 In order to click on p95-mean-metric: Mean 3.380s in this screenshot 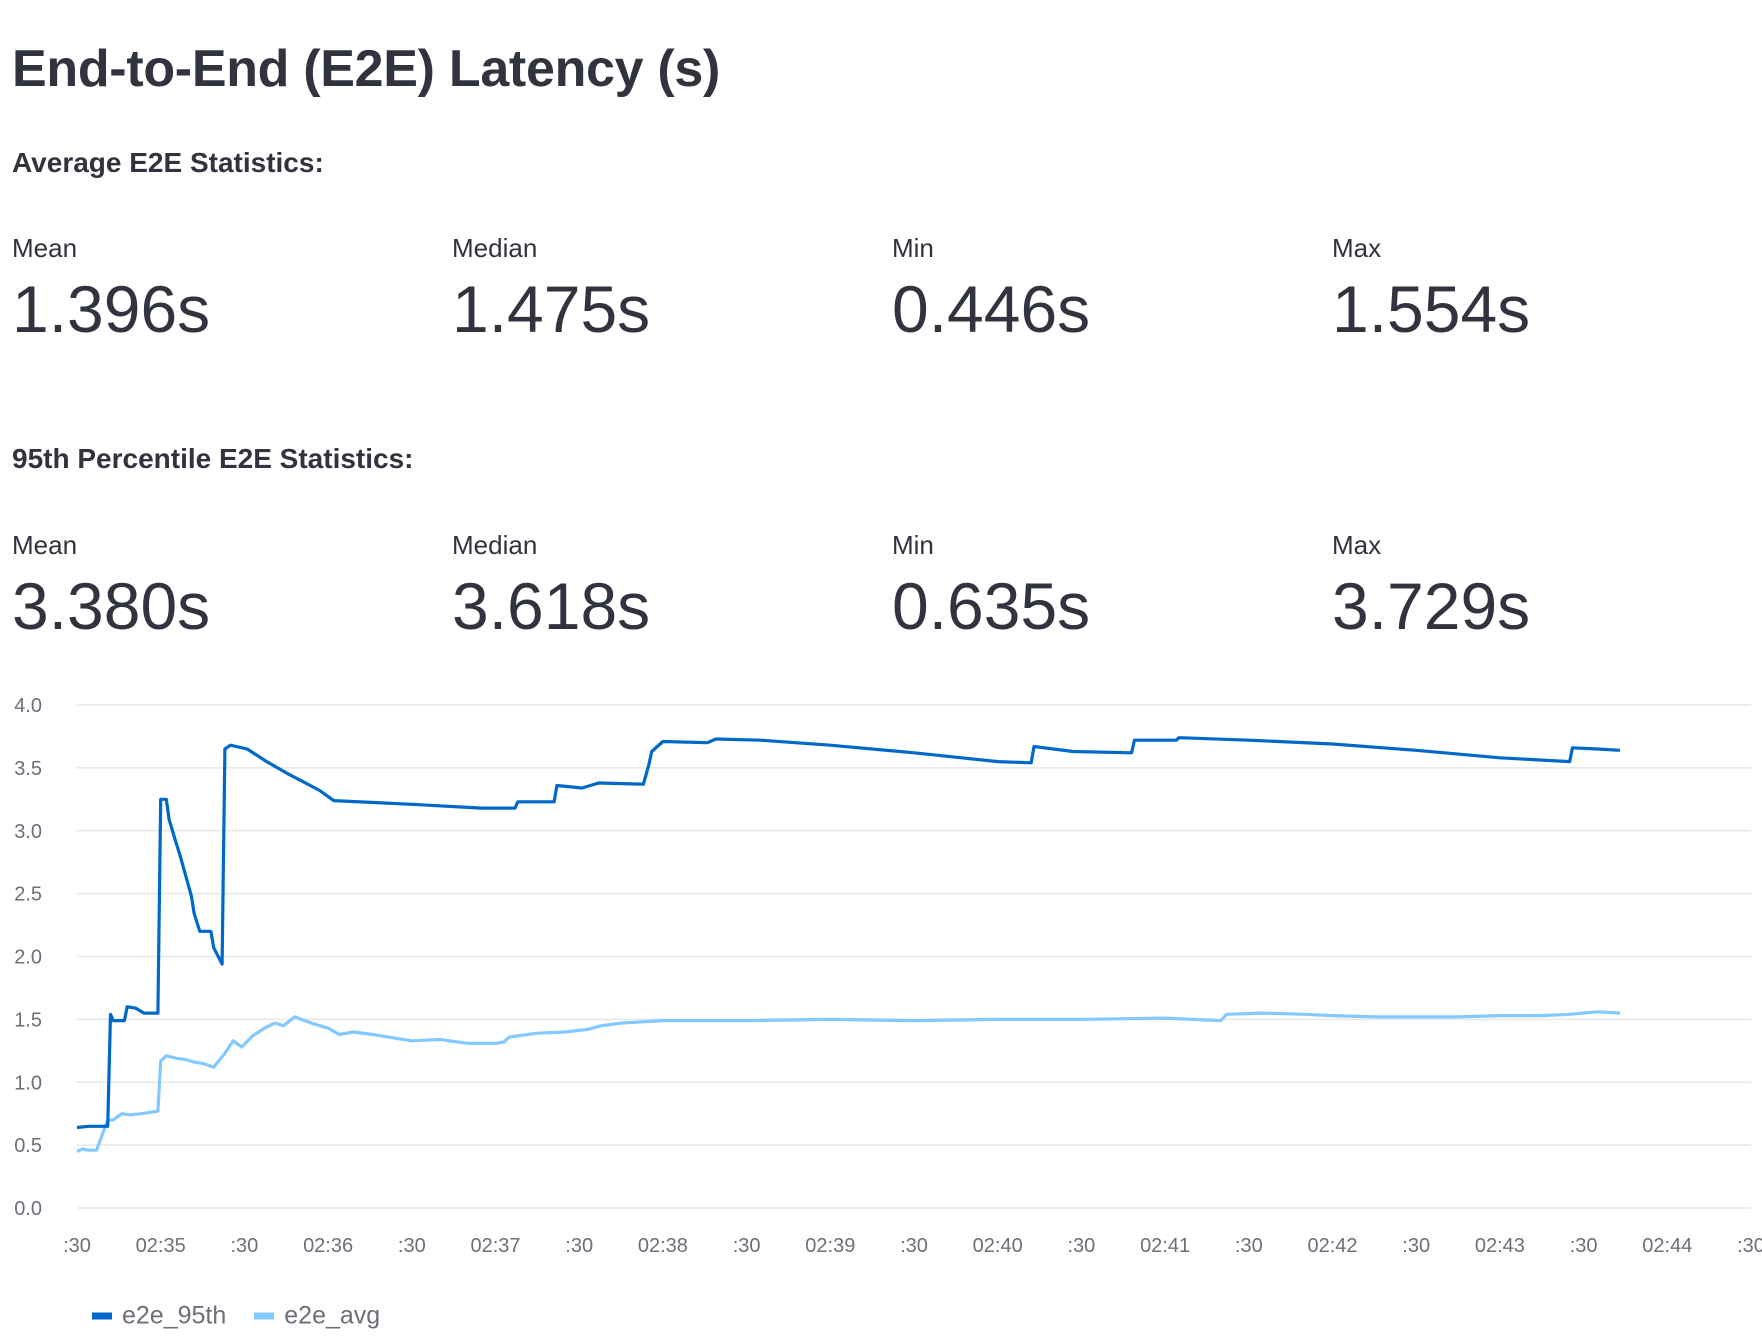, I will do `click(111, 588)`.